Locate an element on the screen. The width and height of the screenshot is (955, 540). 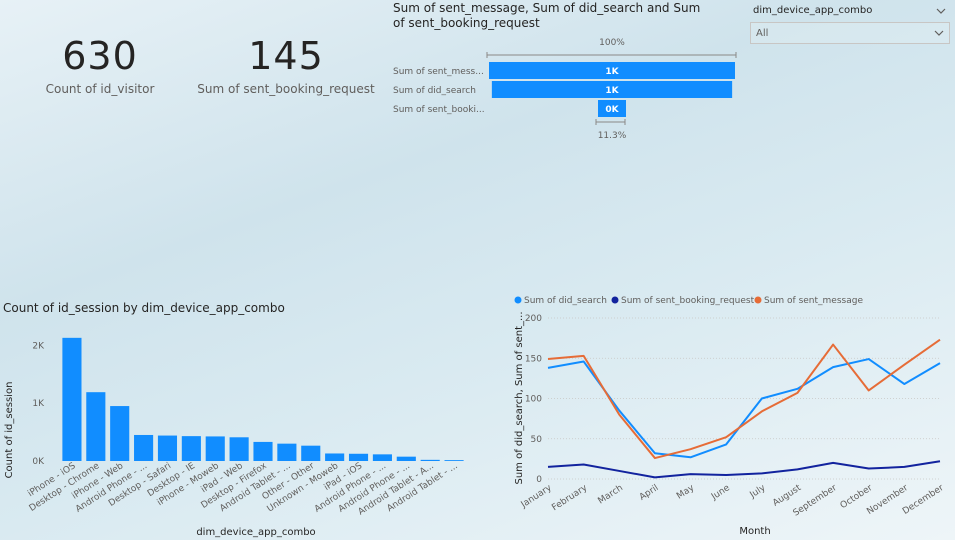
legend-label: Sum of sent_booking_request is located at coordinates (688, 301).